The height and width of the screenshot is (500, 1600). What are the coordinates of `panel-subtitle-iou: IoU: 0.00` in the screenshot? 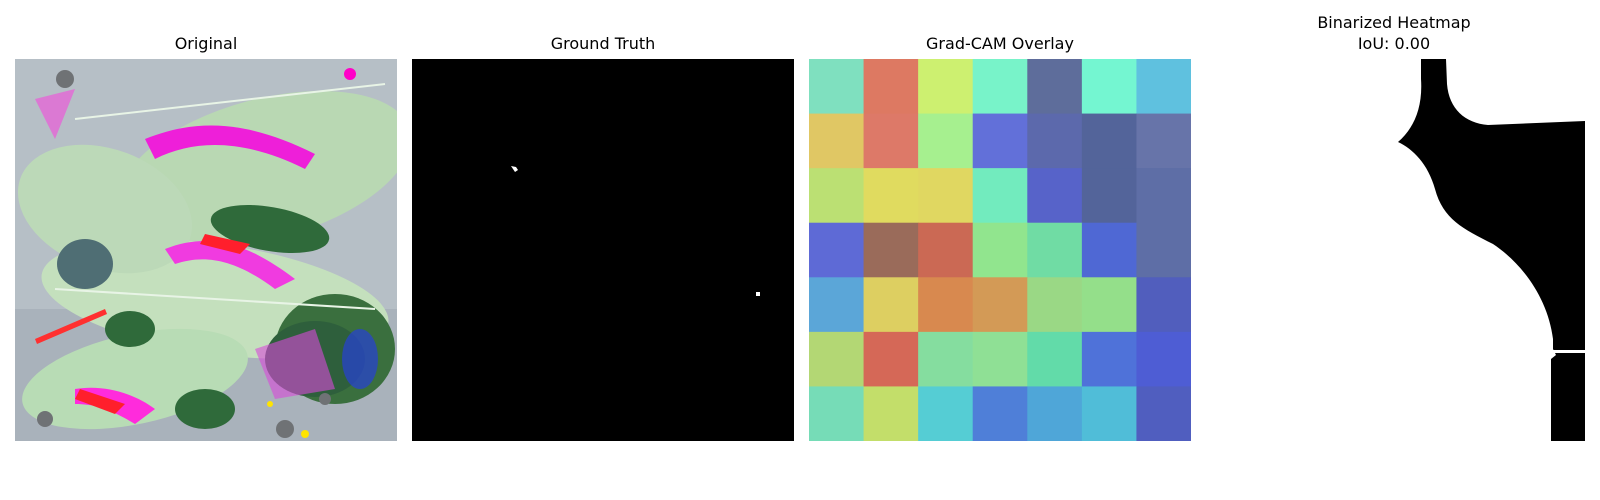 It's located at (1394, 43).